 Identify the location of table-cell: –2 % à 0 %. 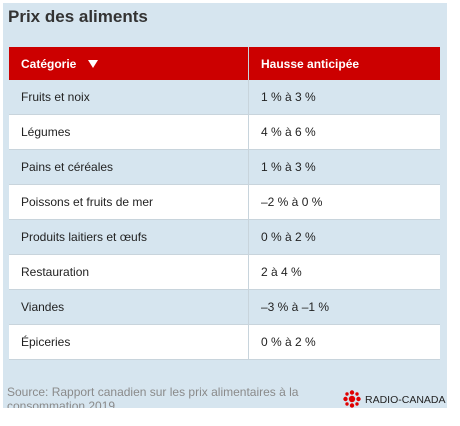
(344, 202).